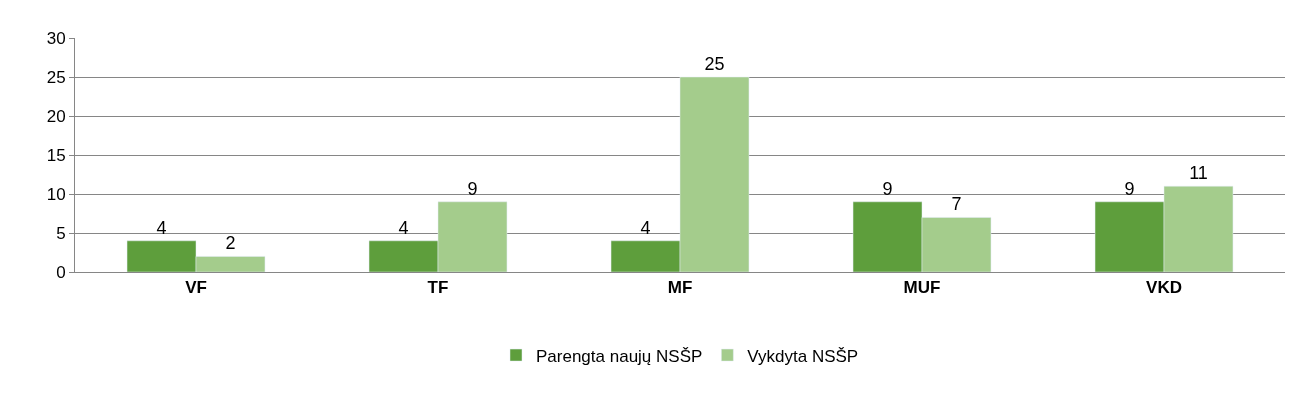 This screenshot has width=1311, height=401. I want to click on y-tick-label: 30, so click(56, 38).